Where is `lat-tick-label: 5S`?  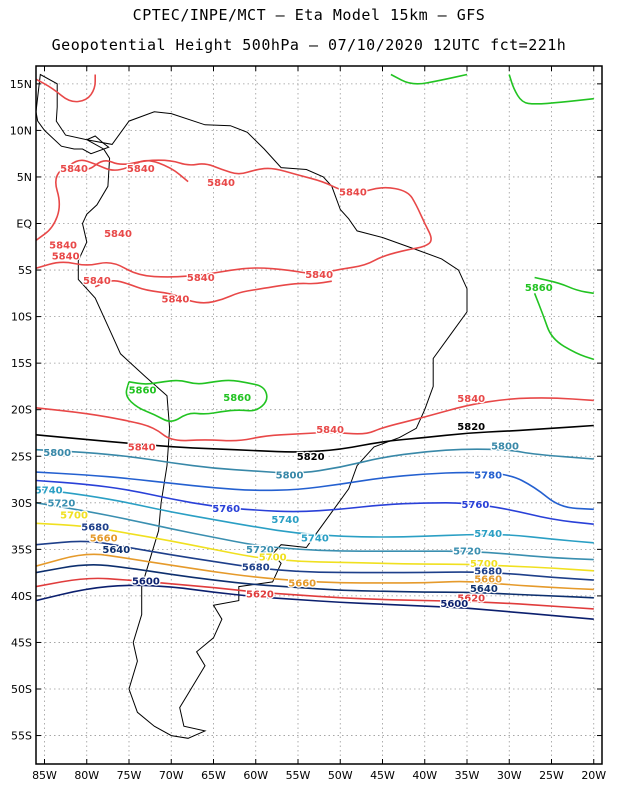 lat-tick-label: 5S is located at coordinates (25, 270).